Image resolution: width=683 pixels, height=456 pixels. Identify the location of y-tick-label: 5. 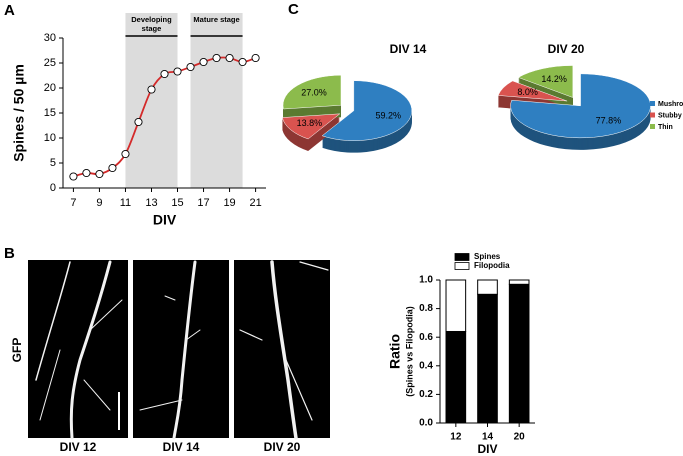
(53, 163).